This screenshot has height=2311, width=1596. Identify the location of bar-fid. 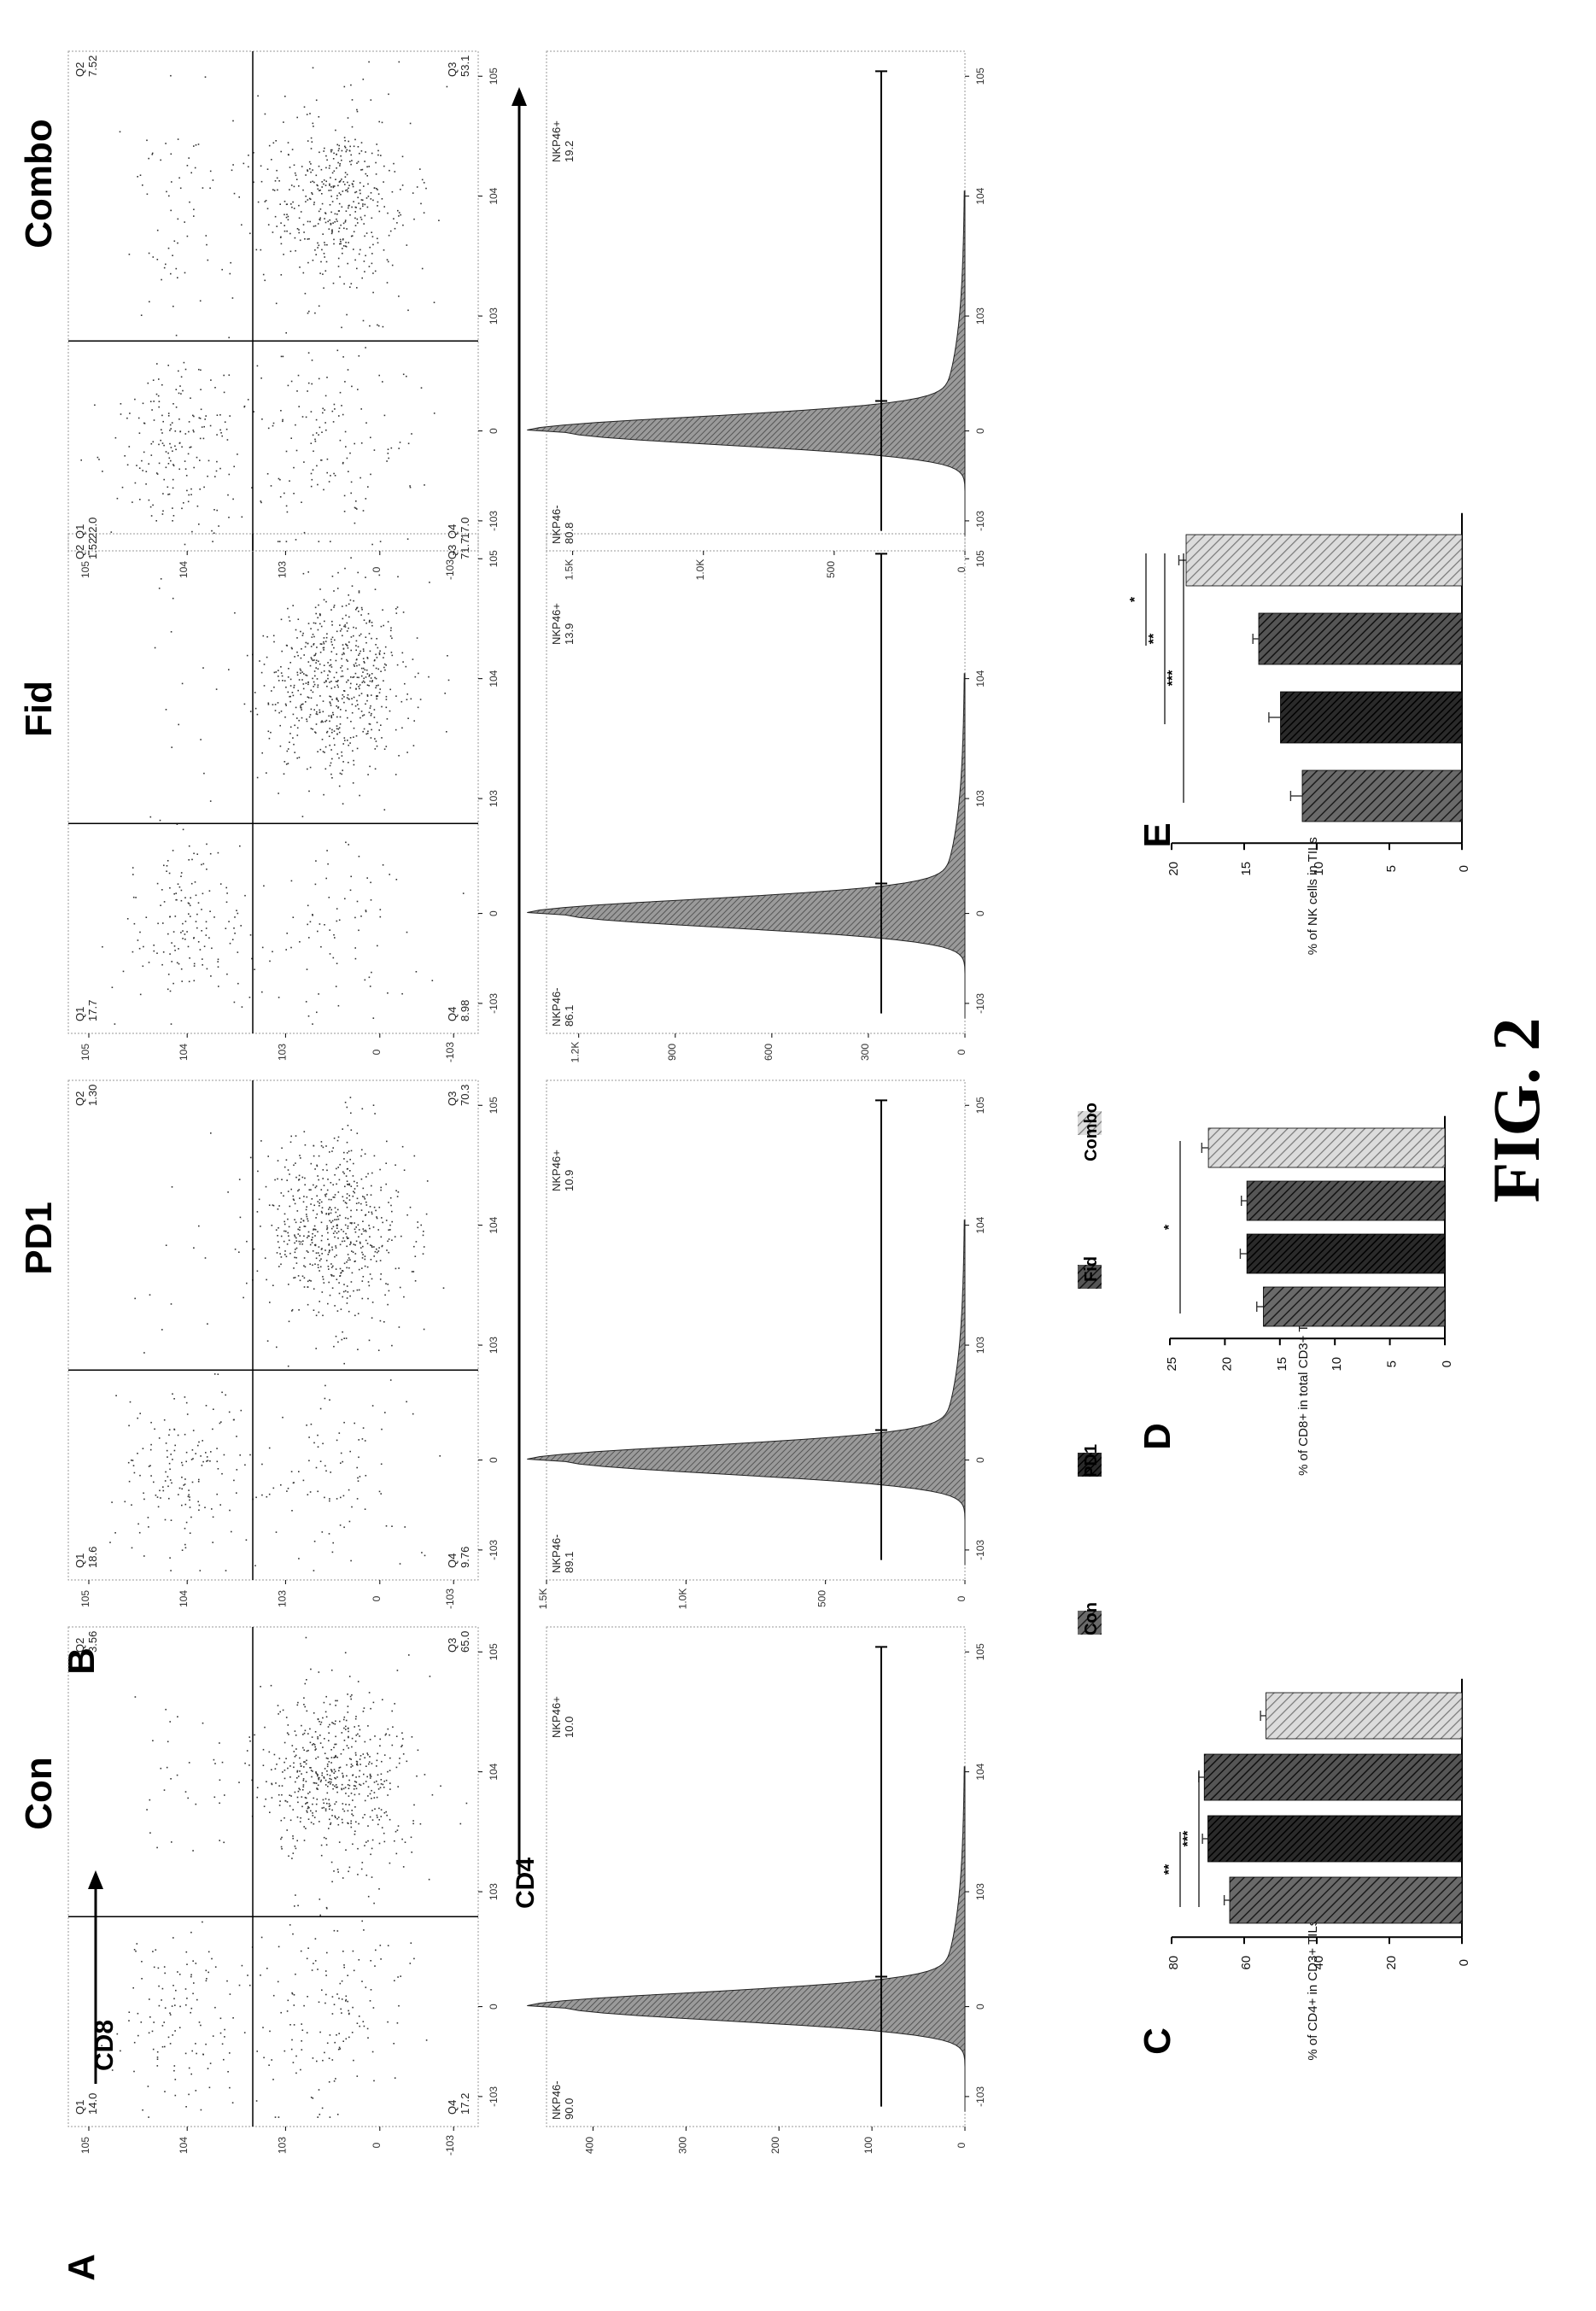
(1360, 638).